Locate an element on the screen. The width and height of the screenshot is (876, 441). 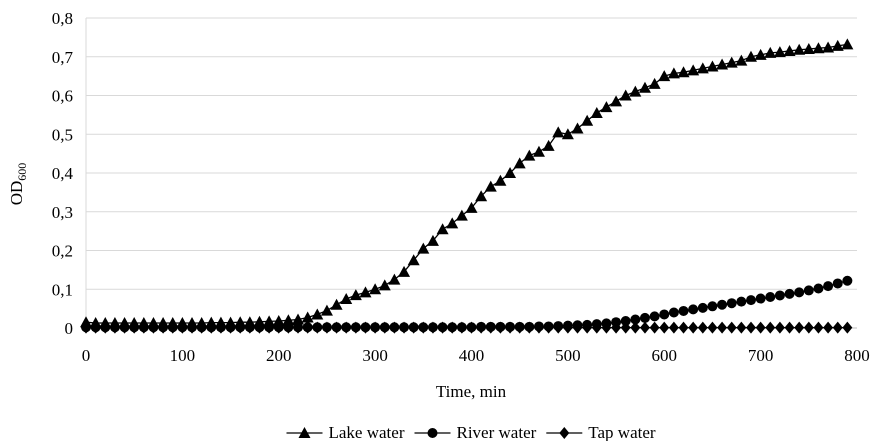
x-tick-label: 400 is located at coordinates (472, 355).